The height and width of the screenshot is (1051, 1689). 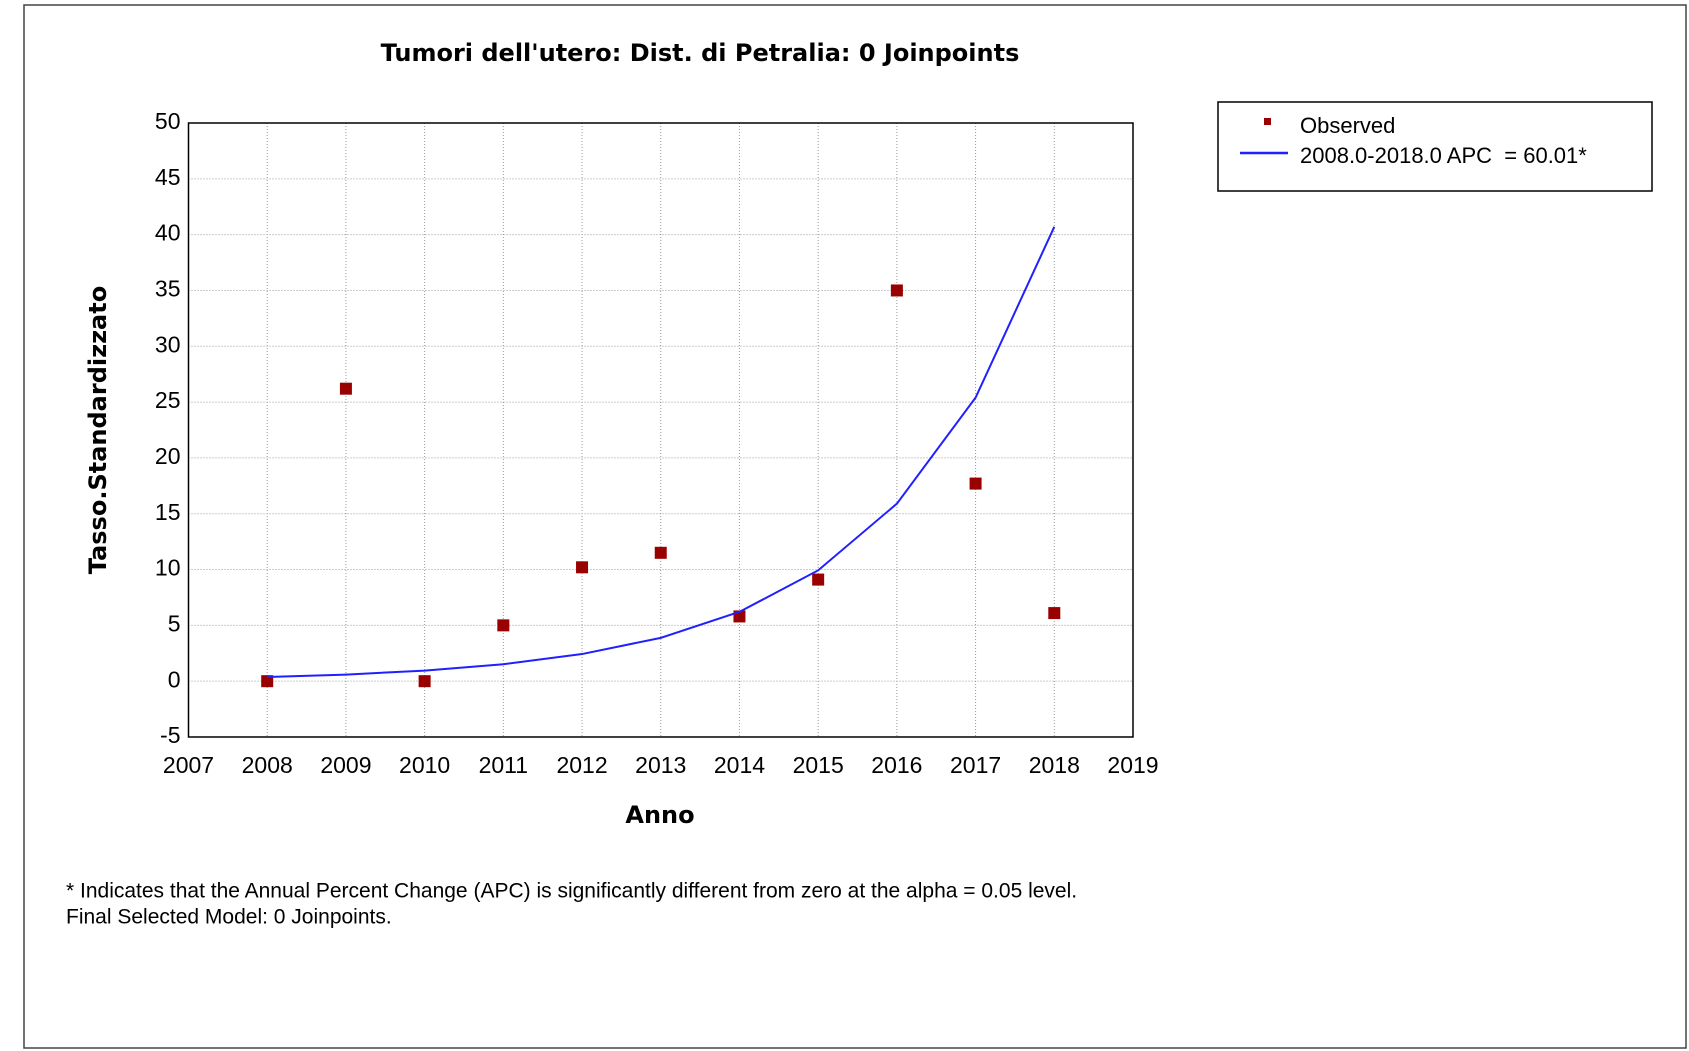 I want to click on x-tick-label: 2012, so click(x=581, y=765).